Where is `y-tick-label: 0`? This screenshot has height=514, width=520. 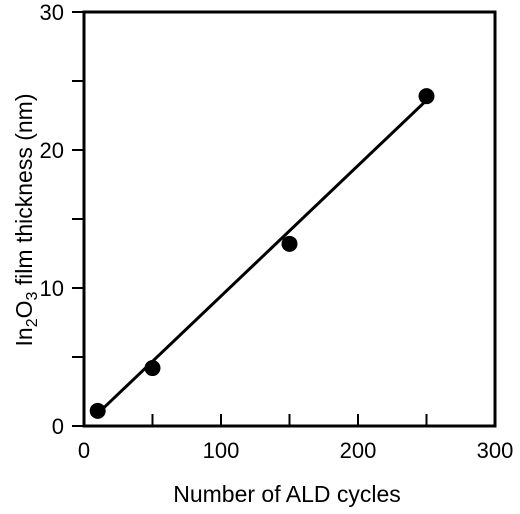 y-tick-label: 0 is located at coordinates (58, 426).